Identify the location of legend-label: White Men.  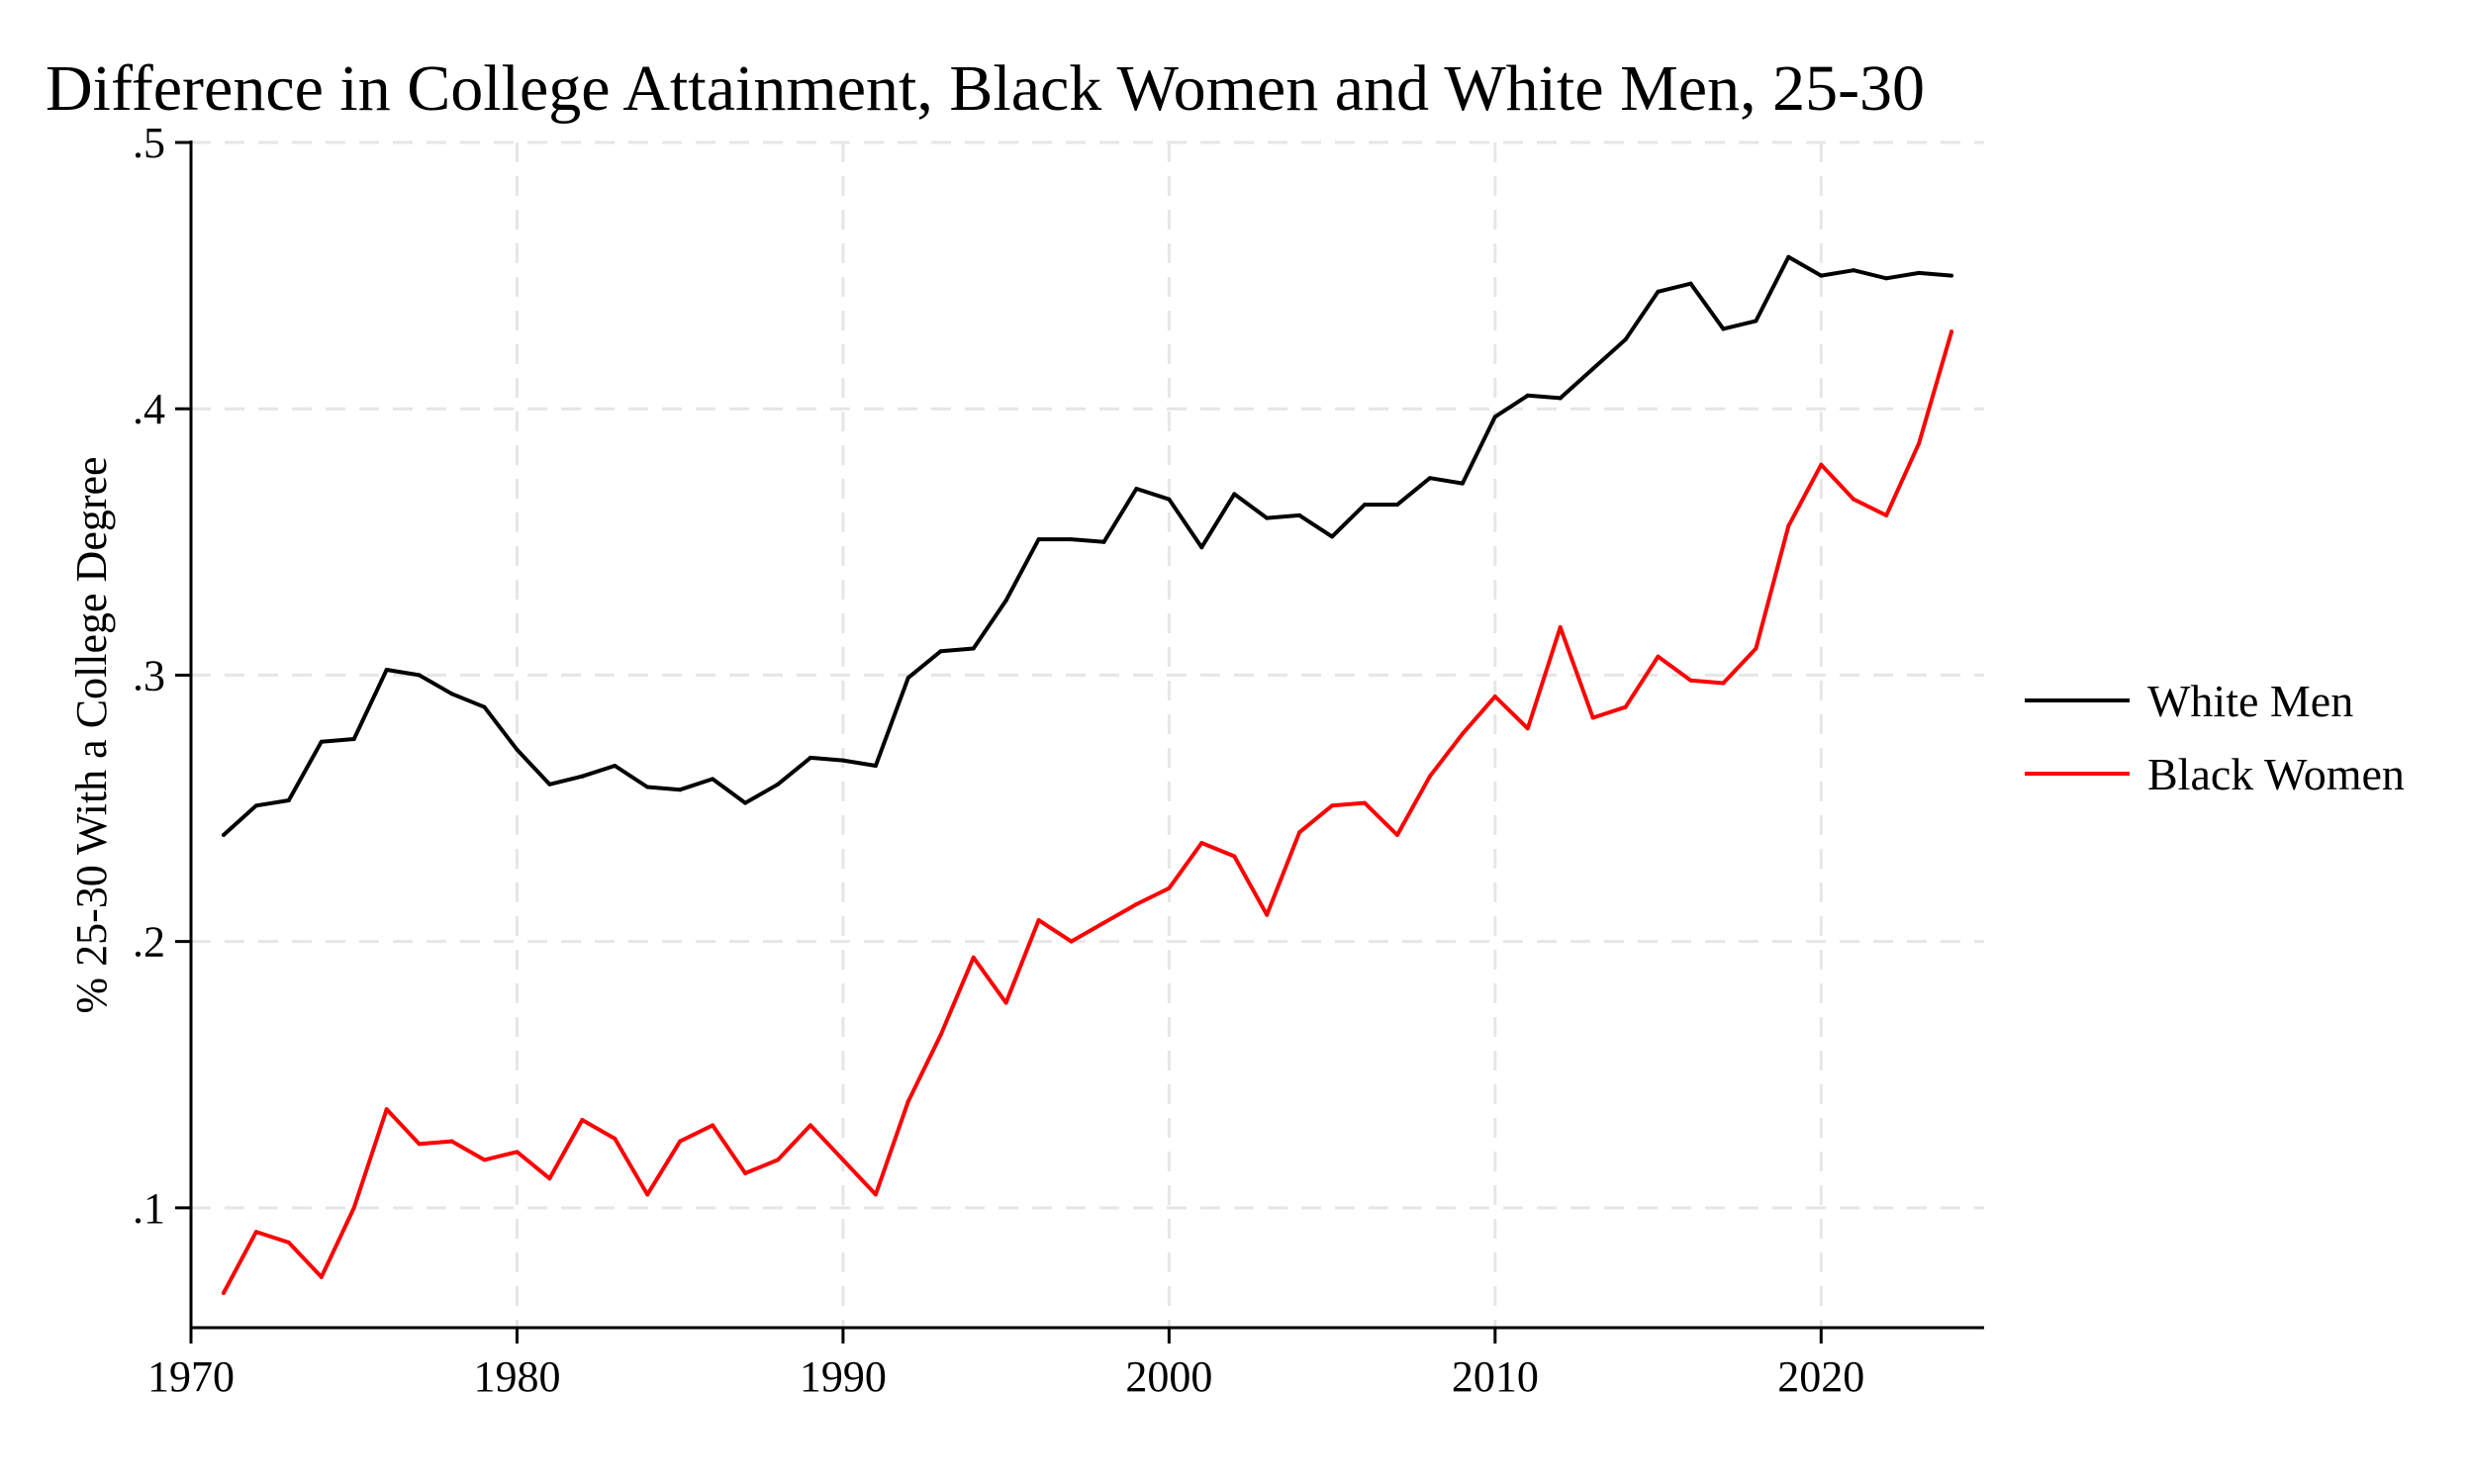
(2250, 701).